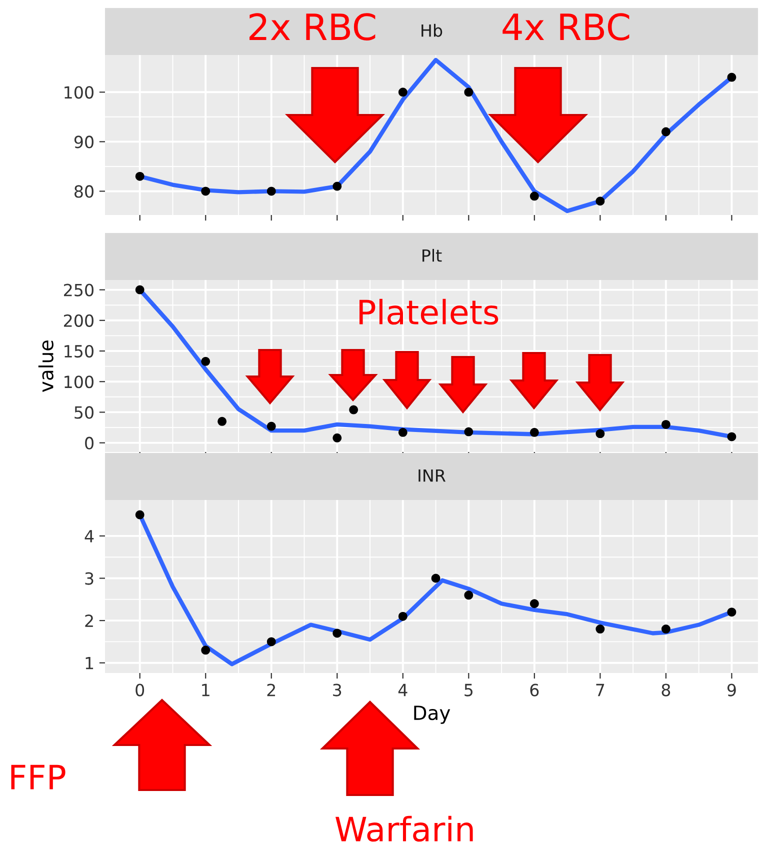 Image resolution: width=759 pixels, height=860 pixels. I want to click on text: Warfarin, so click(404, 829).